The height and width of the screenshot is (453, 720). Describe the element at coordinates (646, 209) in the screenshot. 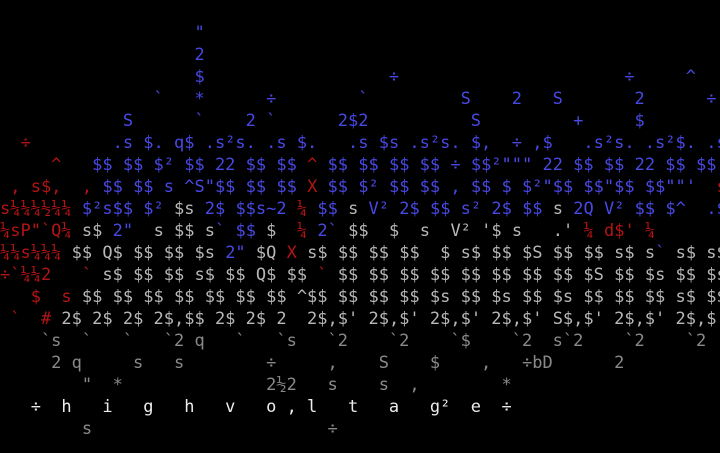

I see `ascii-art-segment: 2Q V² $$ $^ .$` at that location.